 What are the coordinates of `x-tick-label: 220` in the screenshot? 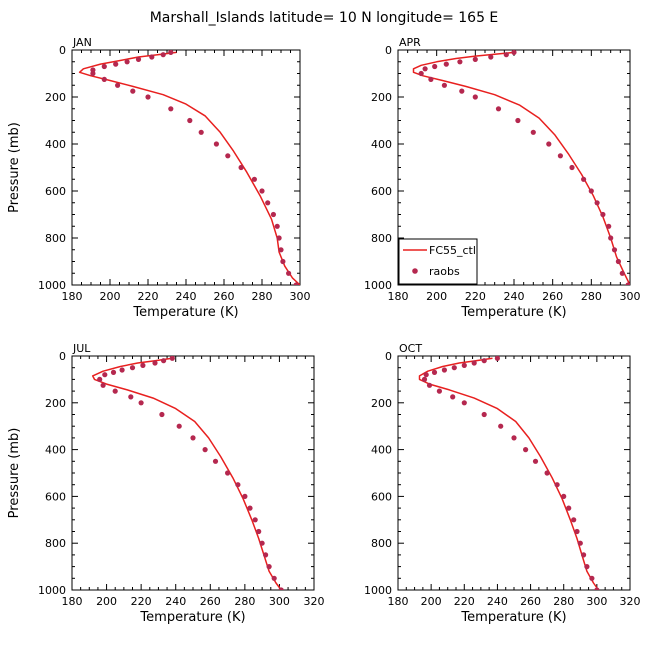 It's located at (464, 601).